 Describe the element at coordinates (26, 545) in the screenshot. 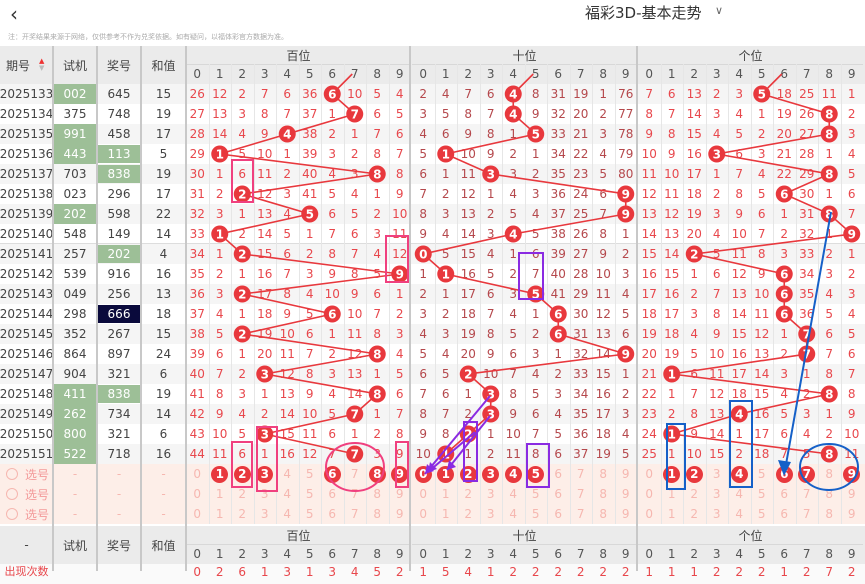

I see `footer-dash: -` at that location.